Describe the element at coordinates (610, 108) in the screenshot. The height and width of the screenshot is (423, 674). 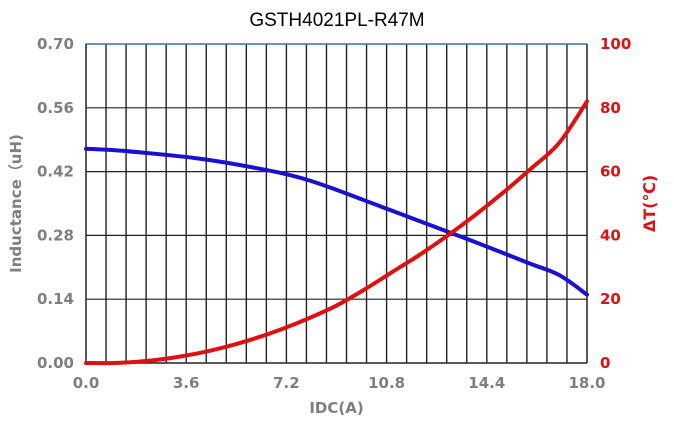
I see `y2-tick-label: 80` at that location.